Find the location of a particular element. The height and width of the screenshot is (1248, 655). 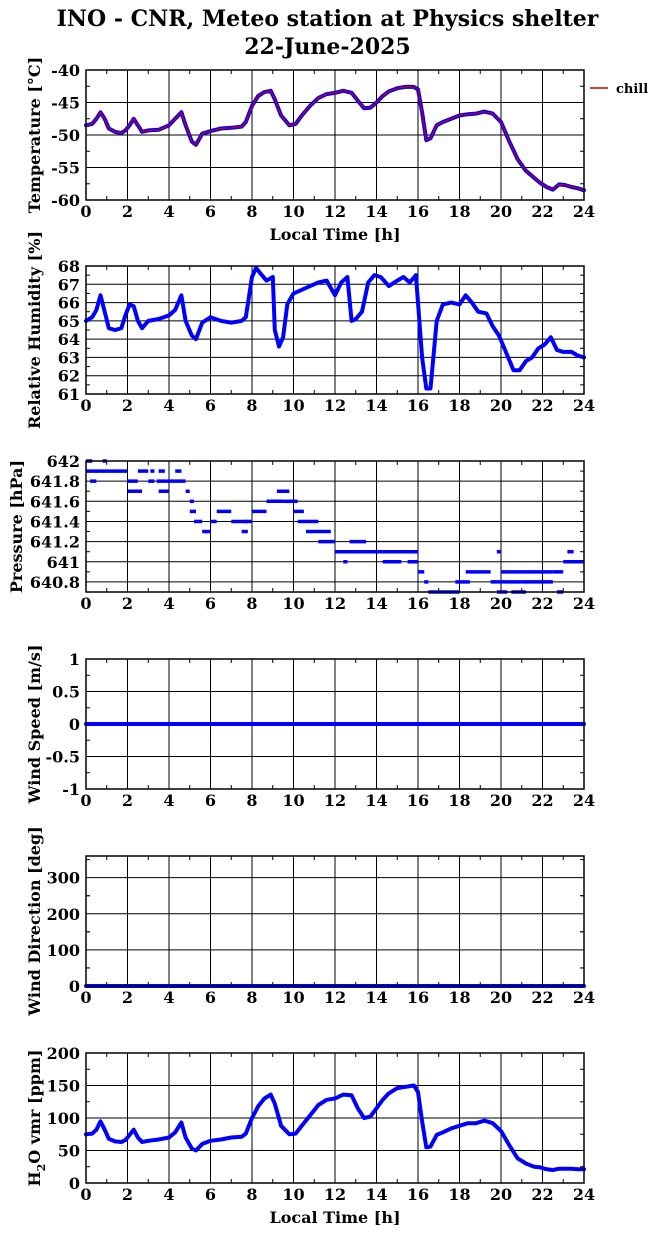

y-tick-label: -50 is located at coordinates (65, 135).